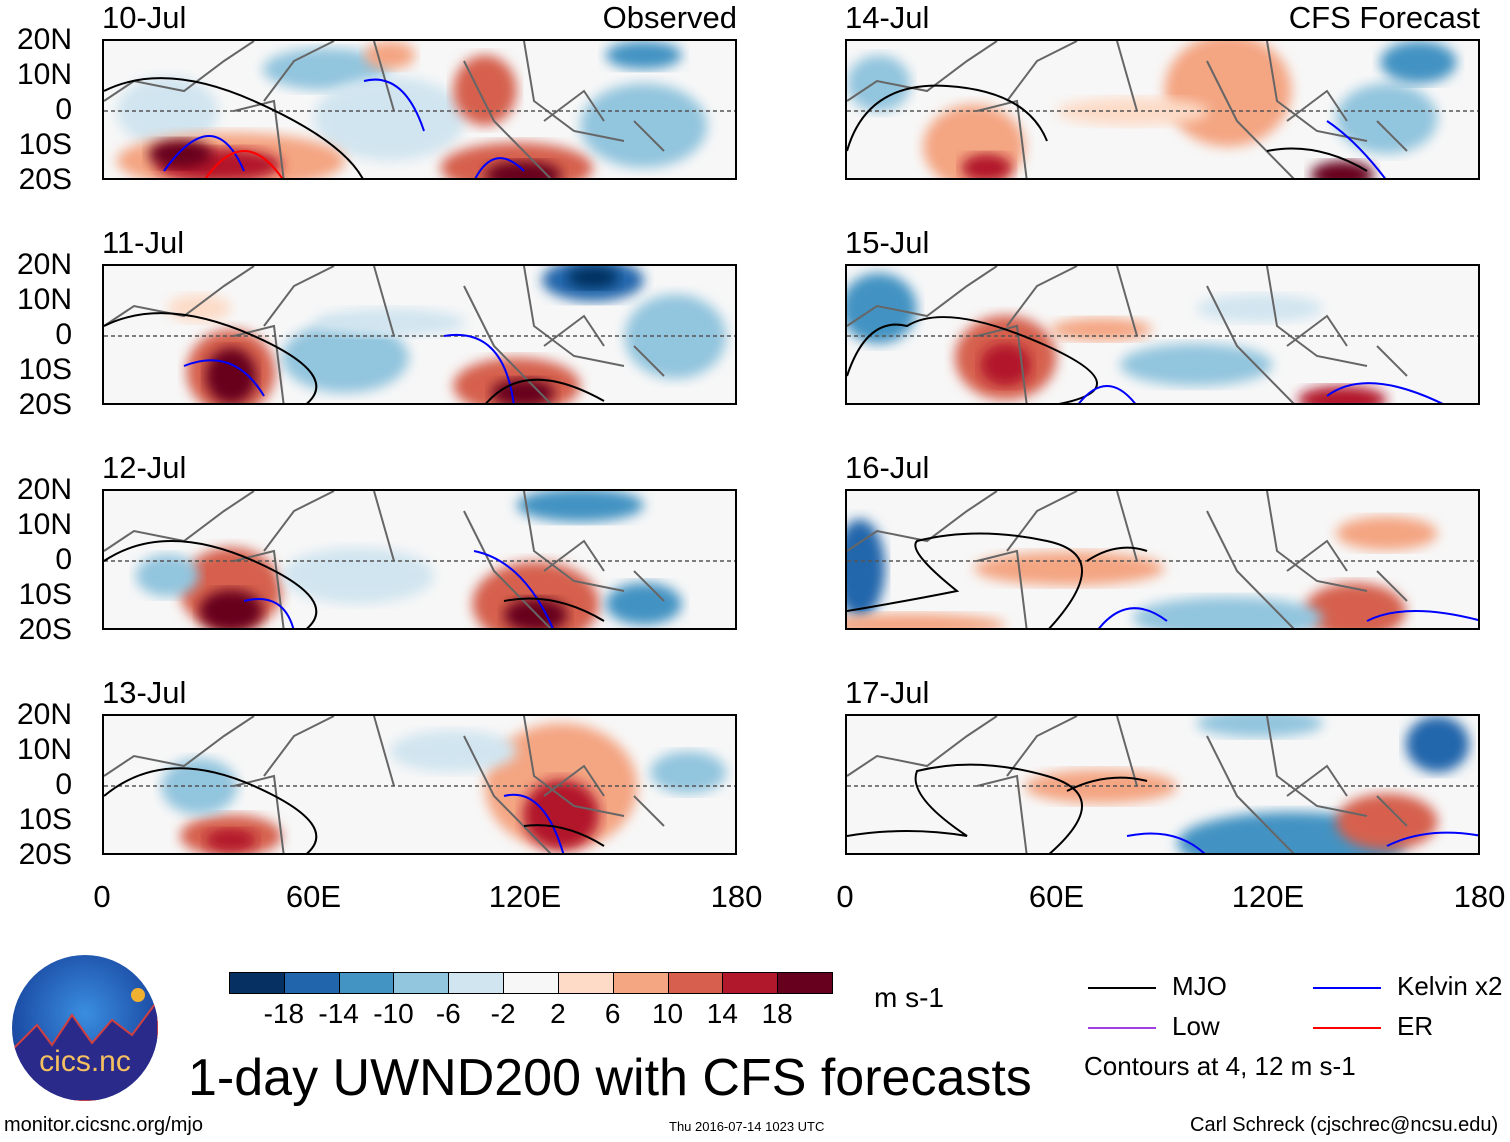 Image resolution: width=1510 pixels, height=1142 pixels. I want to click on observed-label: Observed, so click(669, 17).